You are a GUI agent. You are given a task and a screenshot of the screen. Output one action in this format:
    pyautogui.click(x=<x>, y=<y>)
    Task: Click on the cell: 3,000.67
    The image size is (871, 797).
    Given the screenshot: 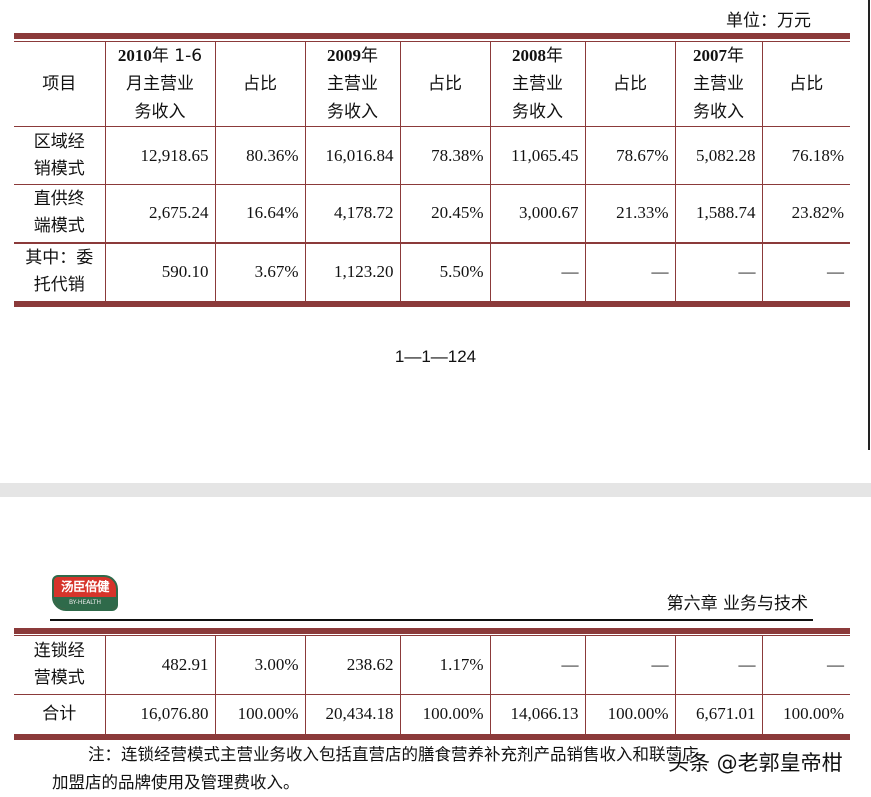 What is the action you would take?
    pyautogui.click(x=537, y=213)
    